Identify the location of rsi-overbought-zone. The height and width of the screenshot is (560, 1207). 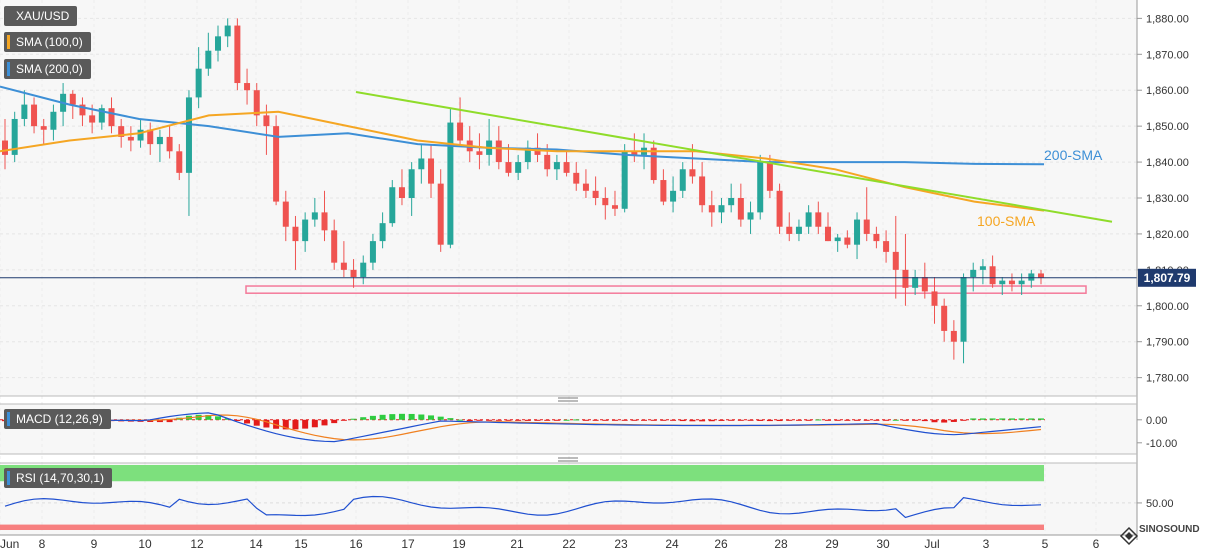
(522, 473).